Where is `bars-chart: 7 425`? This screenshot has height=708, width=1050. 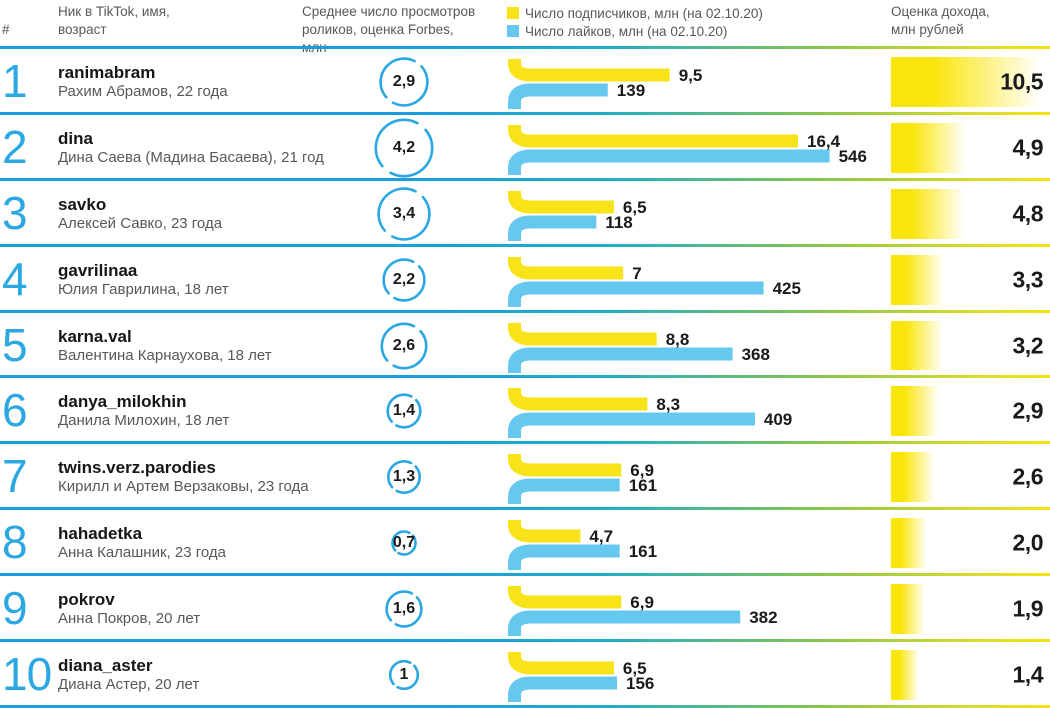 bars-chart: 7 425 is located at coordinates (654, 281).